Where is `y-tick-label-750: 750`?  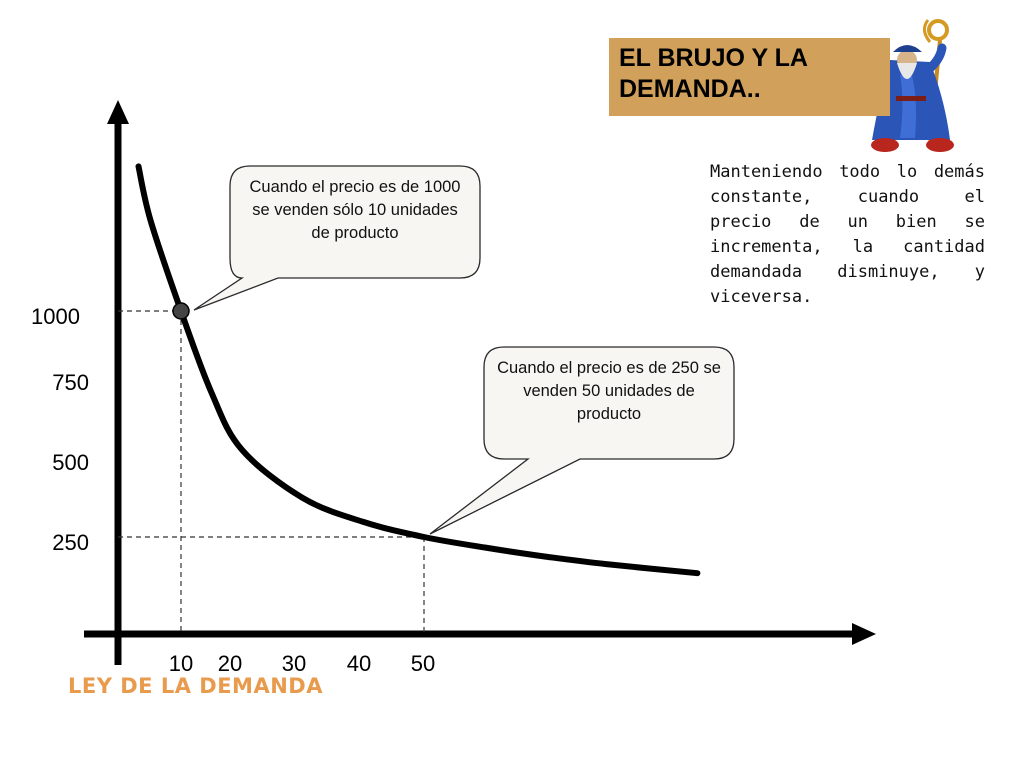
y-tick-label-750: 750 is located at coordinates (70, 382).